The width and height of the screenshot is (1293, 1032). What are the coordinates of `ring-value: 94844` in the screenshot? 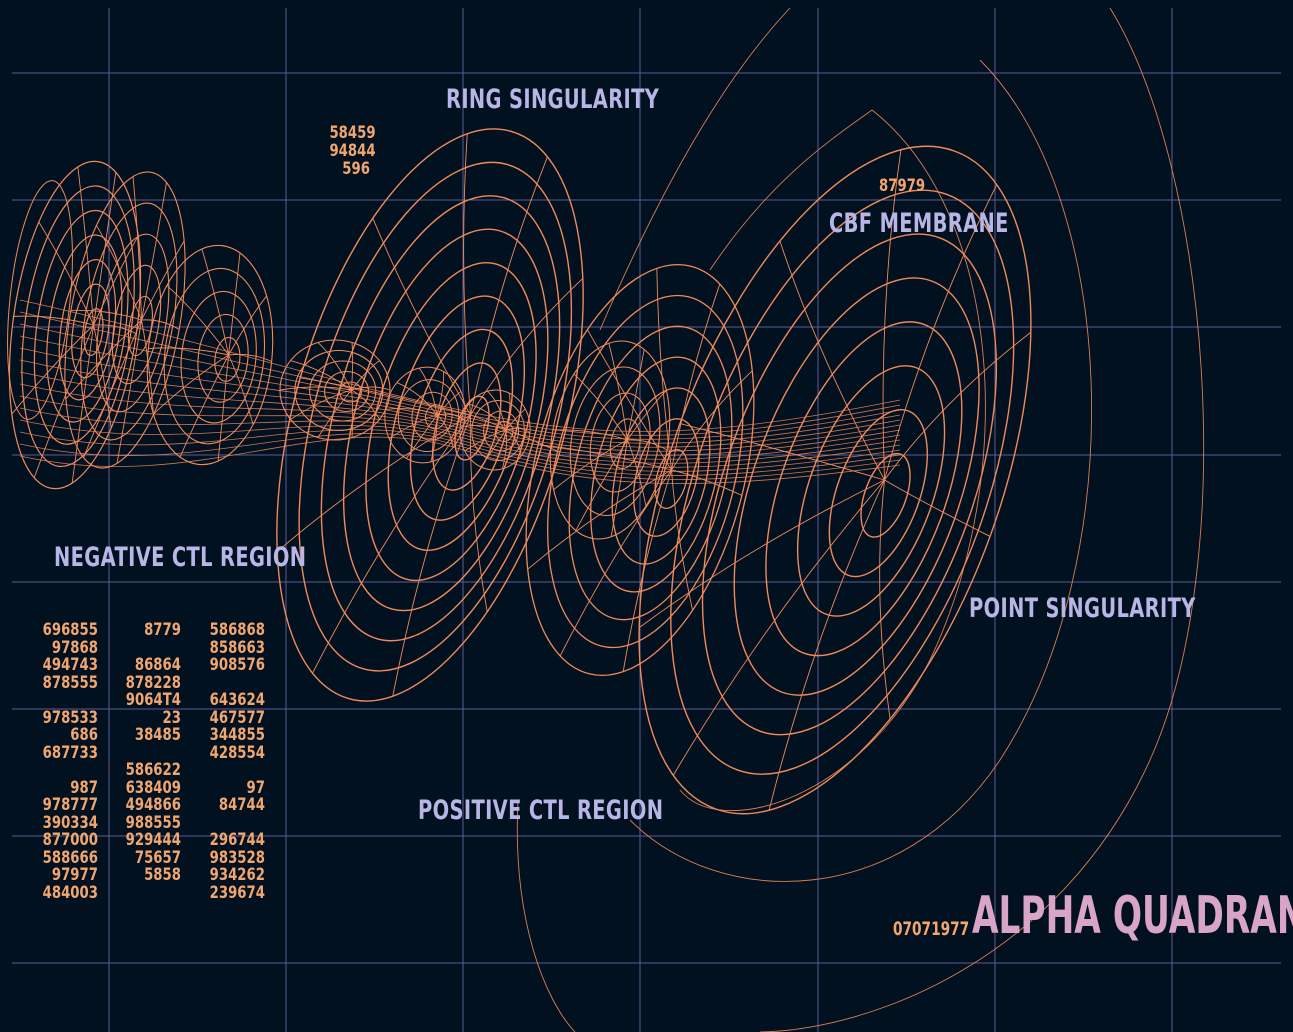 It's located at (352, 151).